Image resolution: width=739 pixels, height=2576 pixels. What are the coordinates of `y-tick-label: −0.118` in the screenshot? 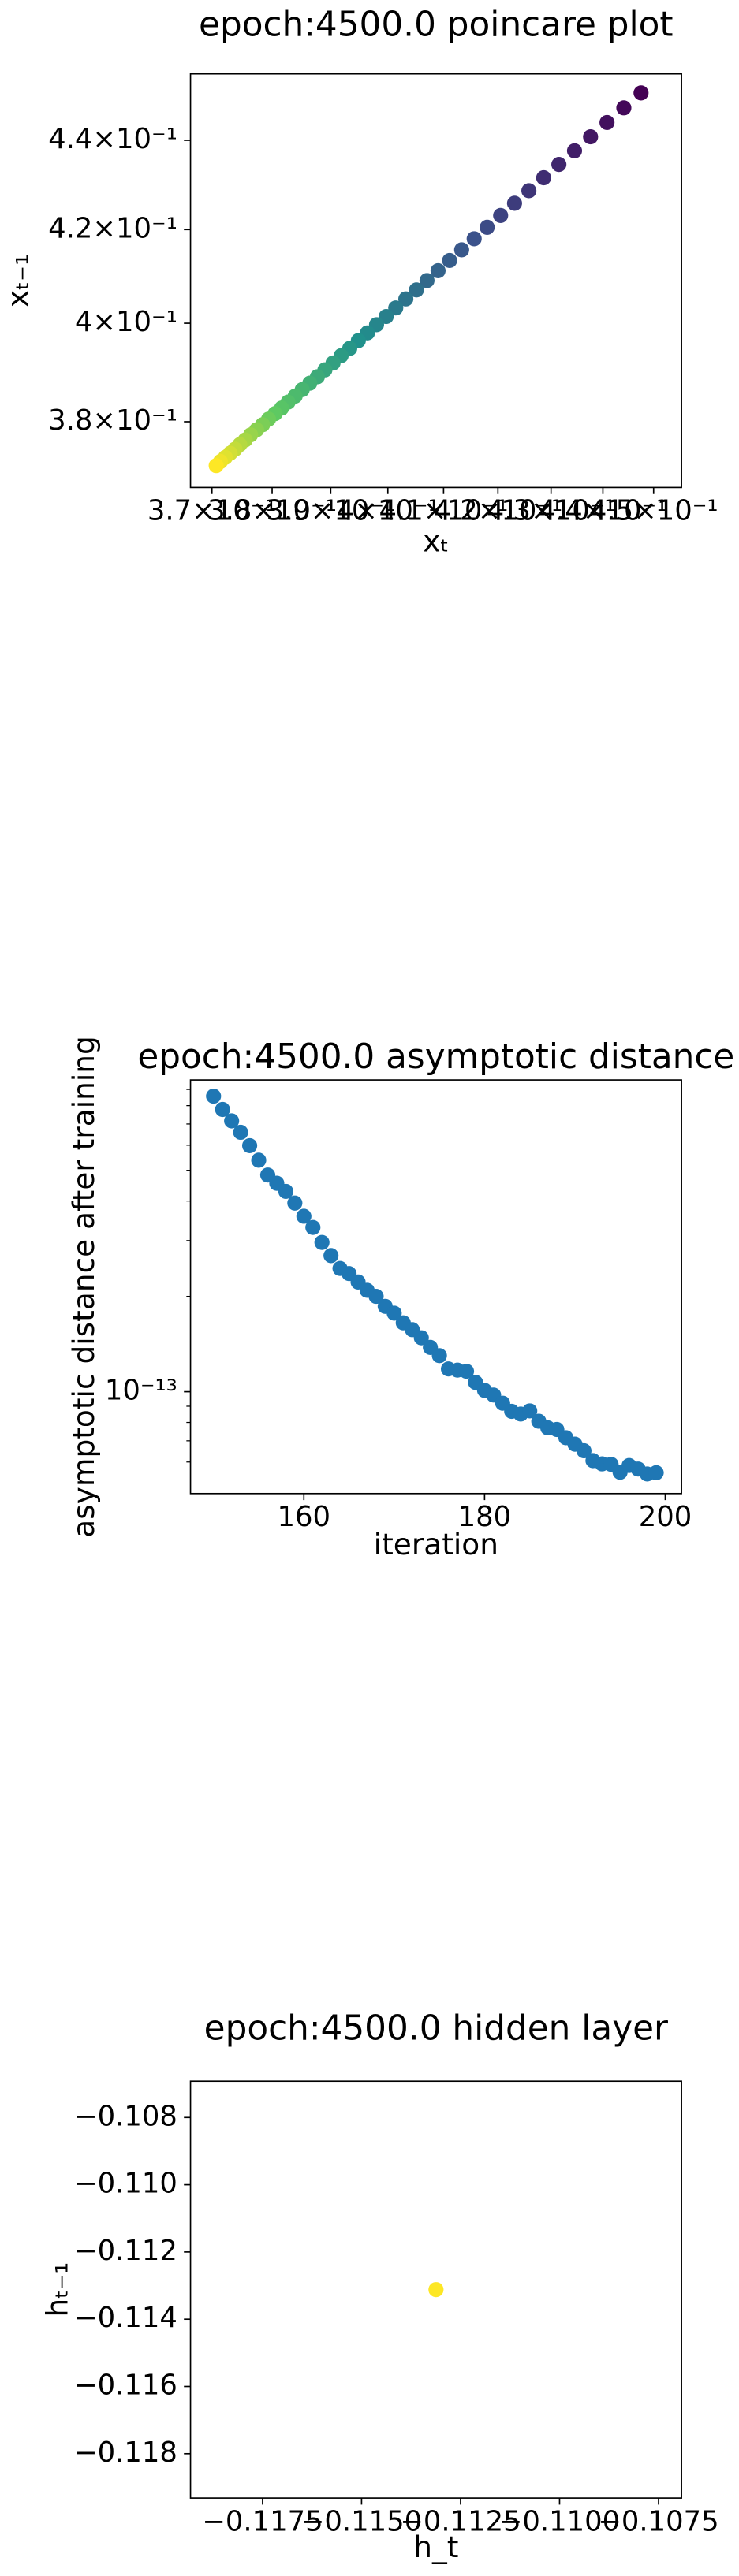 It's located at (126, 2452).